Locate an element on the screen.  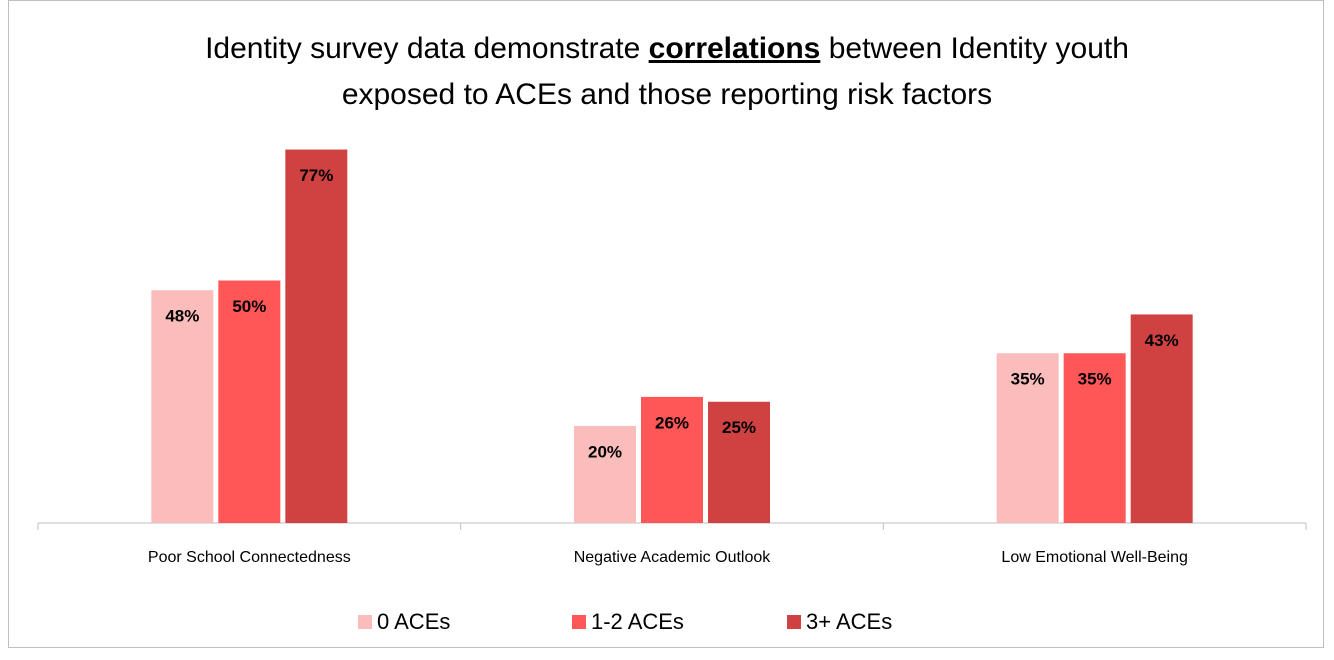
data-label: 77% is located at coordinates (316, 175).